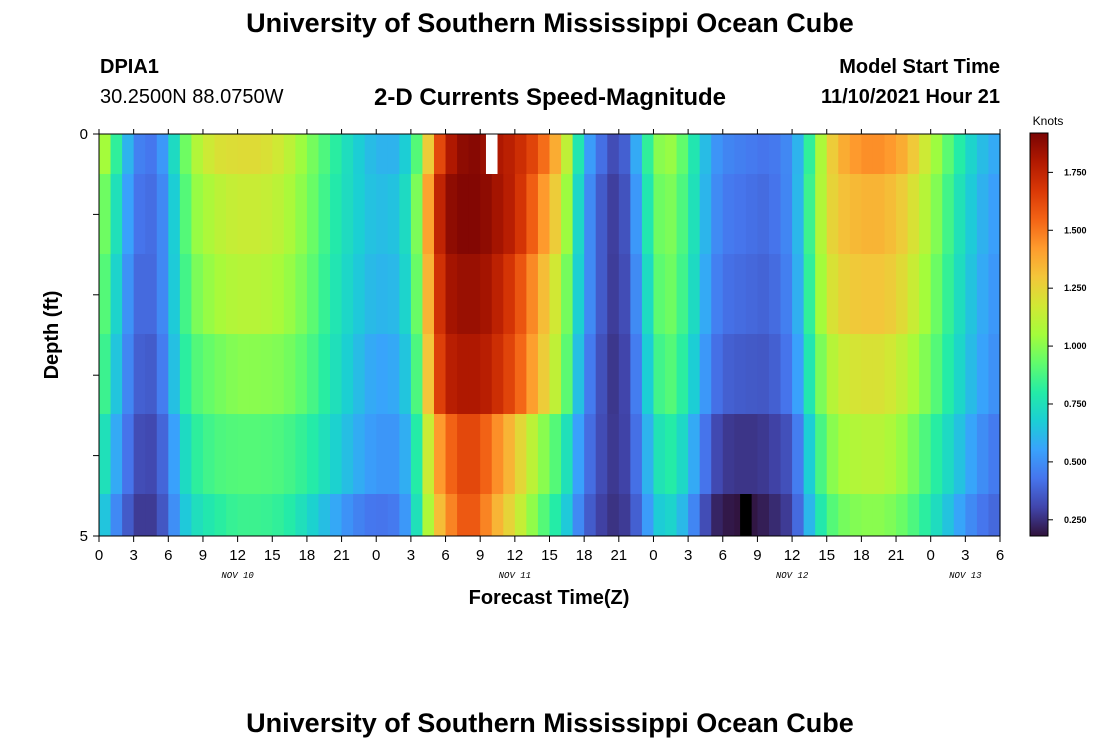  I want to click on y-axis-label: Depth (ft), so click(52, 335).